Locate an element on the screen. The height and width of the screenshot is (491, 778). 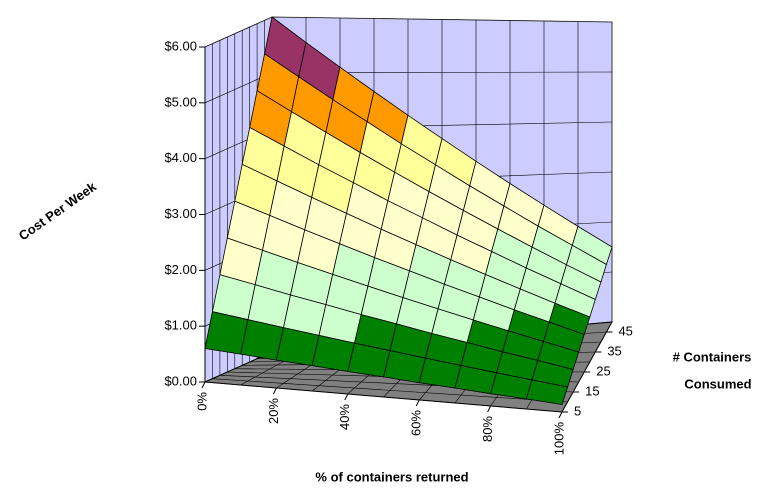
z-tick-label: 15 is located at coordinates (592, 390).